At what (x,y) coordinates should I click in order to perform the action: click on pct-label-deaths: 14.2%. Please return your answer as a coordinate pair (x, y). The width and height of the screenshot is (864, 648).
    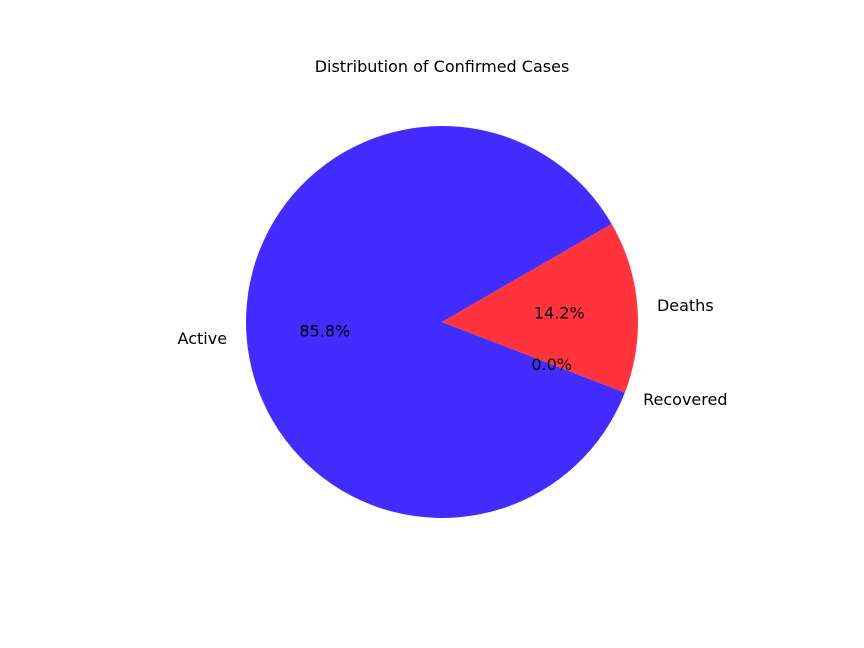
    Looking at the image, I should click on (559, 312).